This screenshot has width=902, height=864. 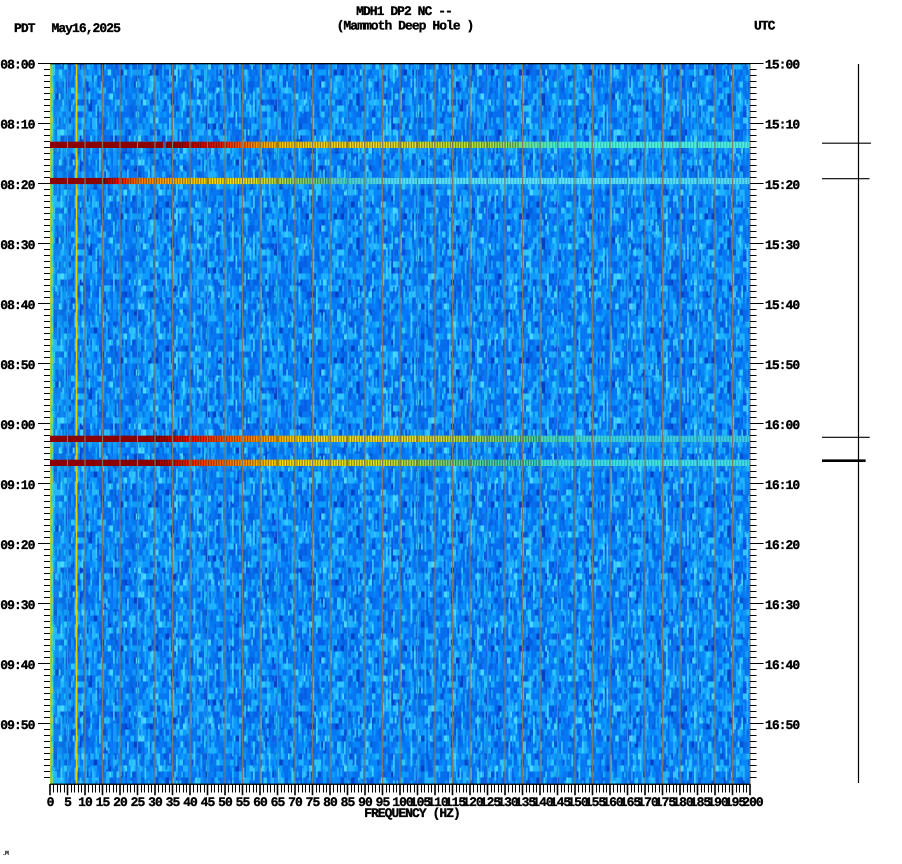 I want to click on svg-text: 60, so click(x=260, y=802).